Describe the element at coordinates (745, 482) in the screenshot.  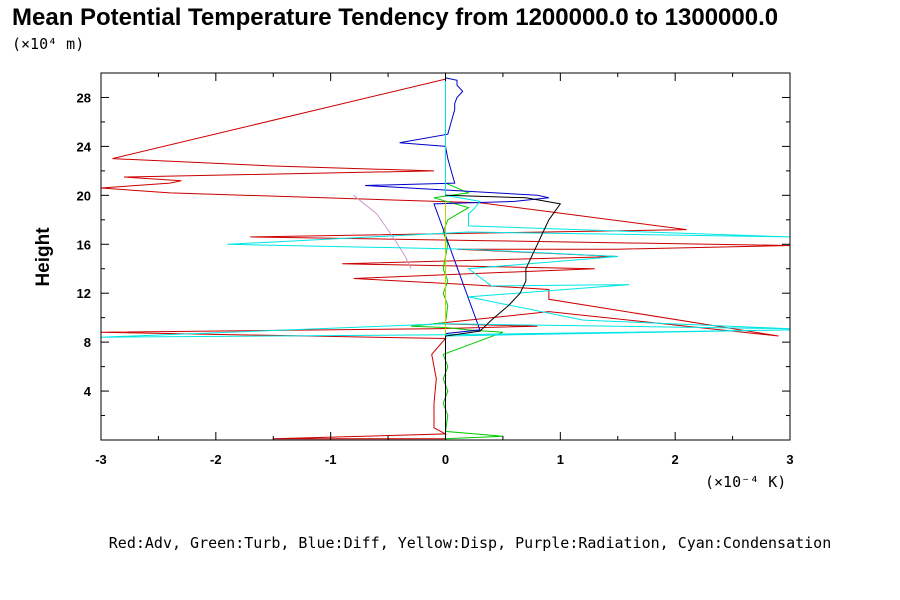
I see `x-unit-label: (×10⁻⁴ K)` at that location.